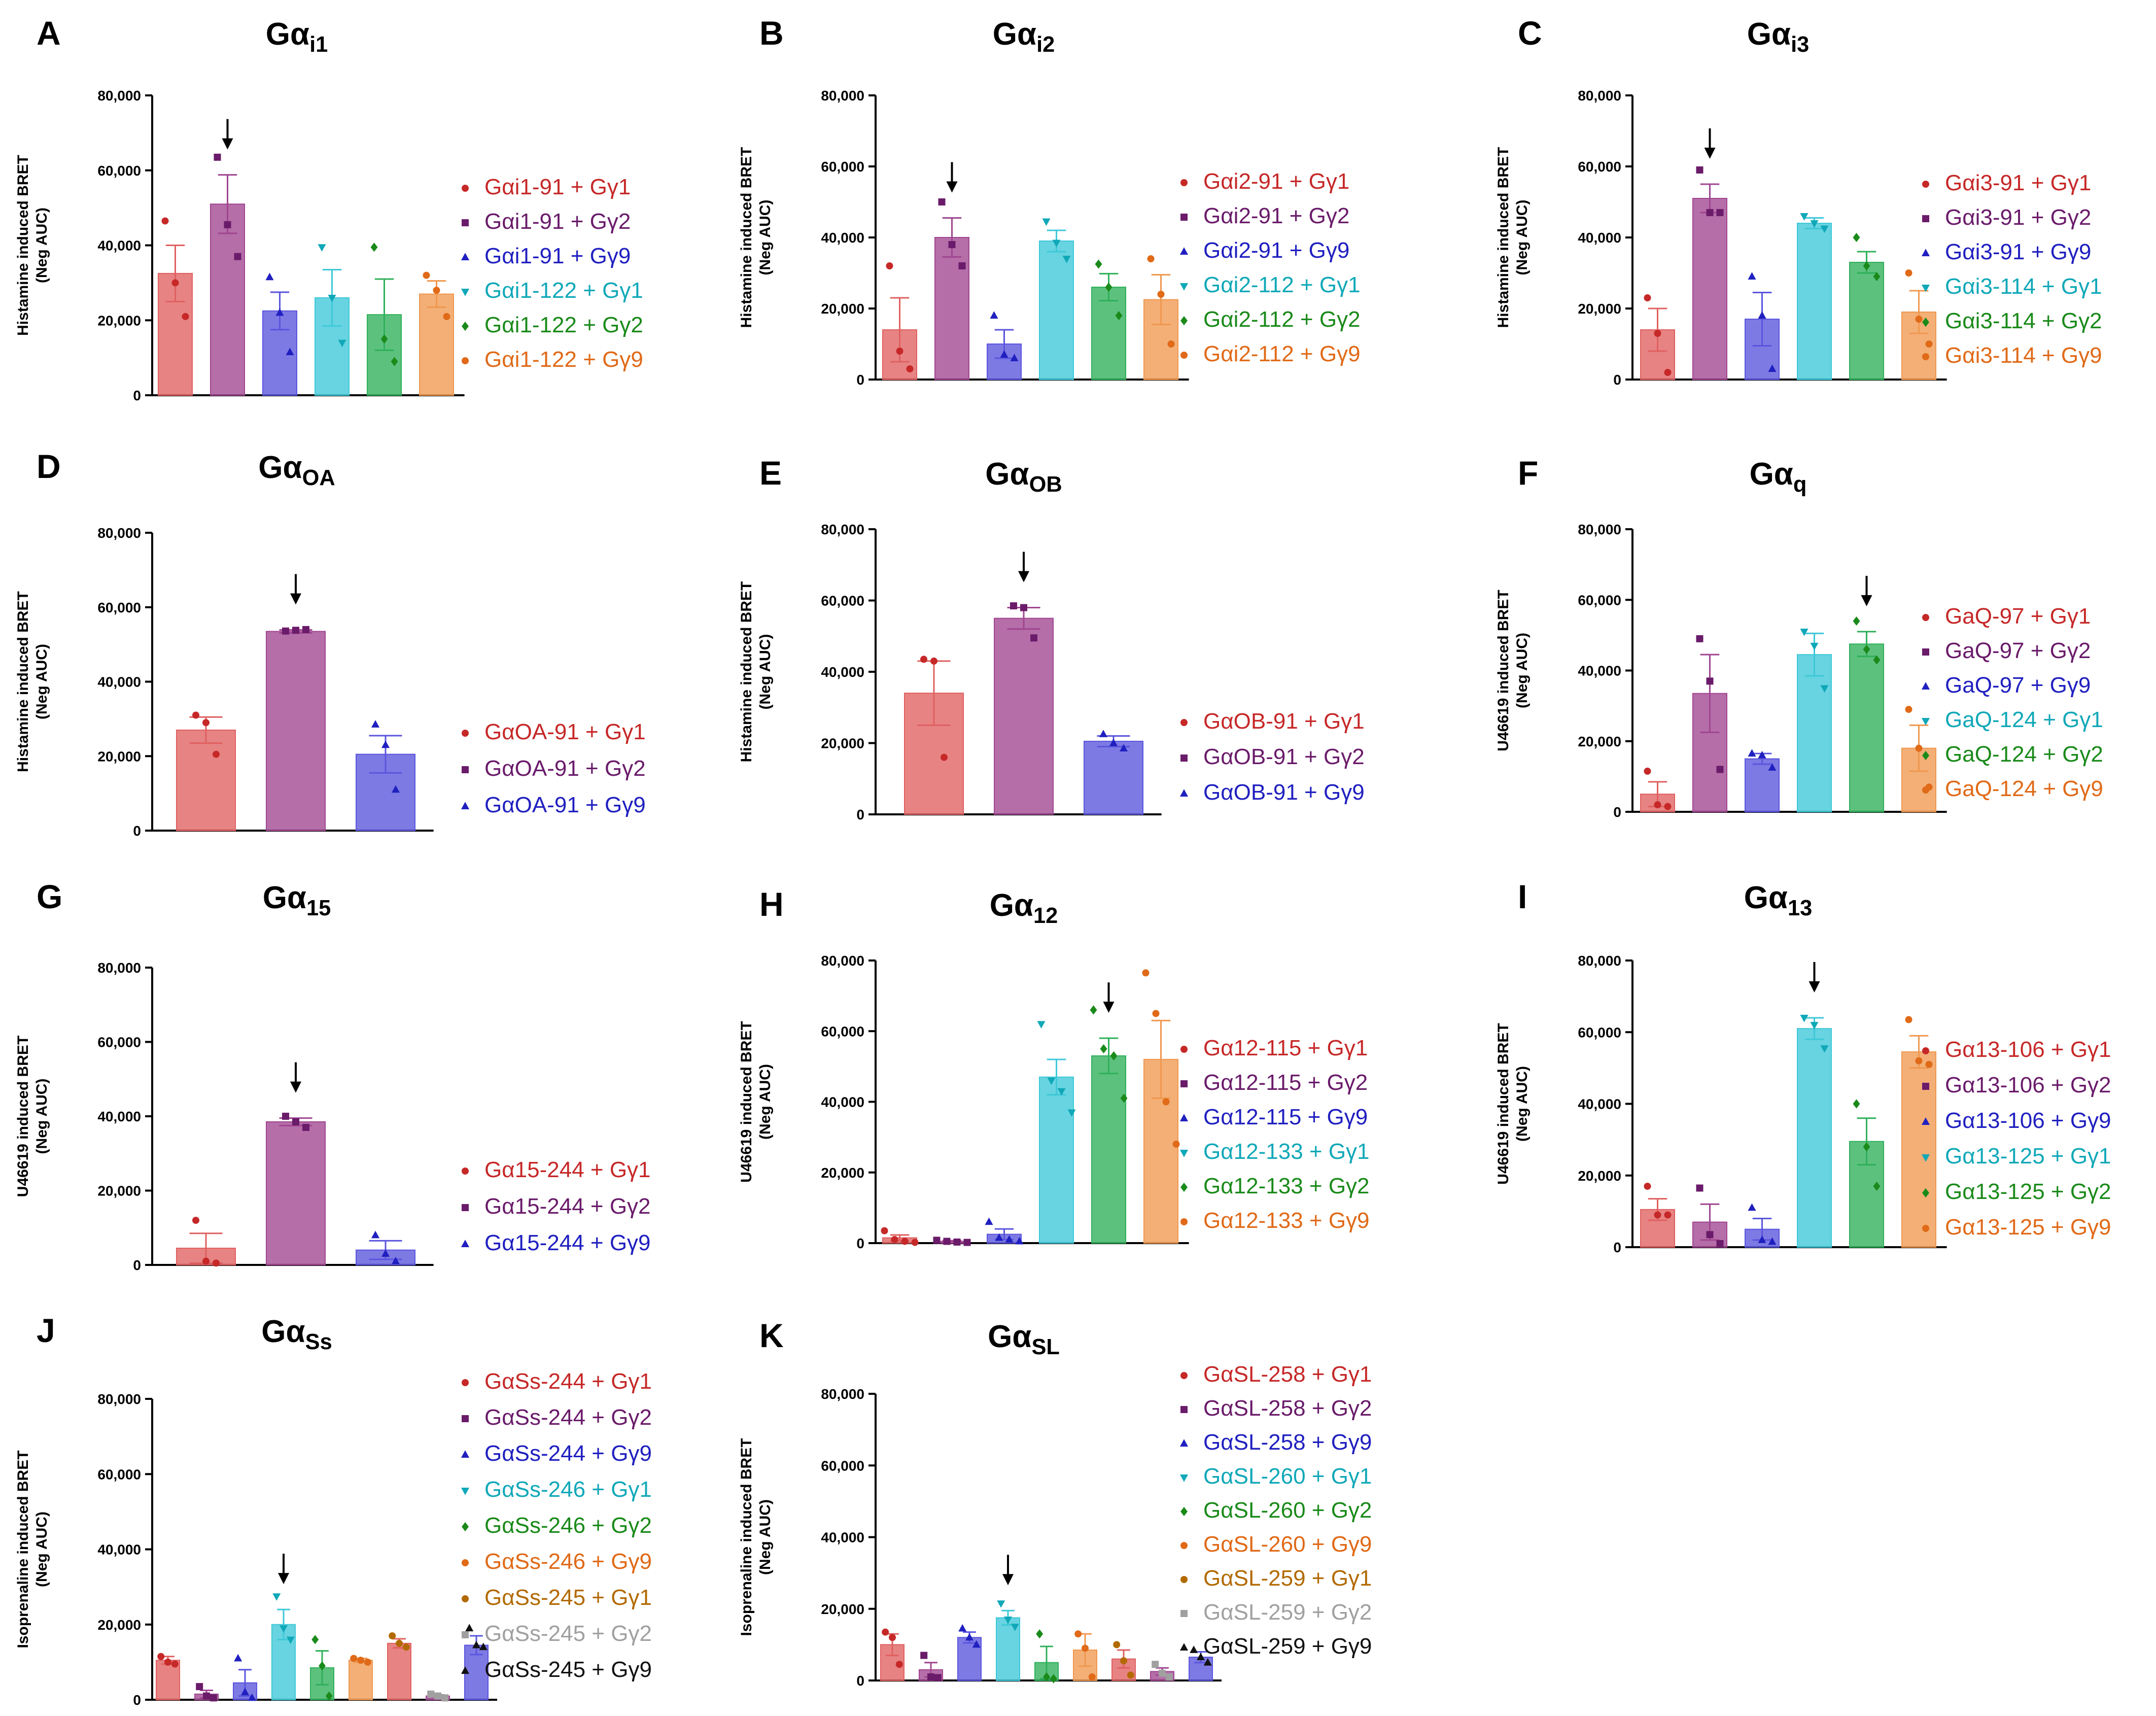  What do you see at coordinates (1599, 1176) in the screenshot?
I see `y-tick-label: 20,000` at bounding box center [1599, 1176].